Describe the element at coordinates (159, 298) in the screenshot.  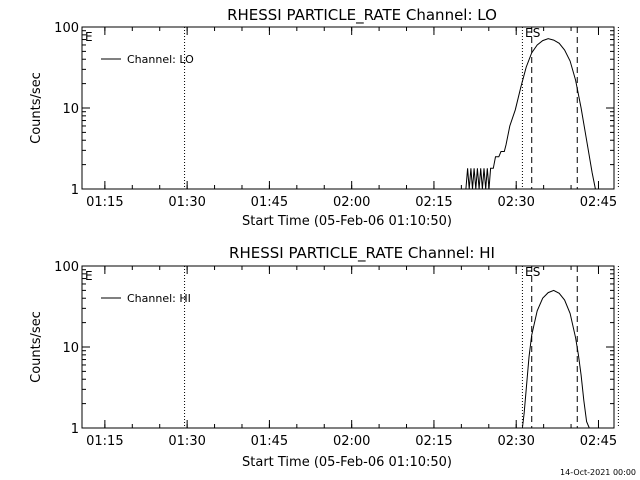
I see `legend-label: Channel: HI` at that location.